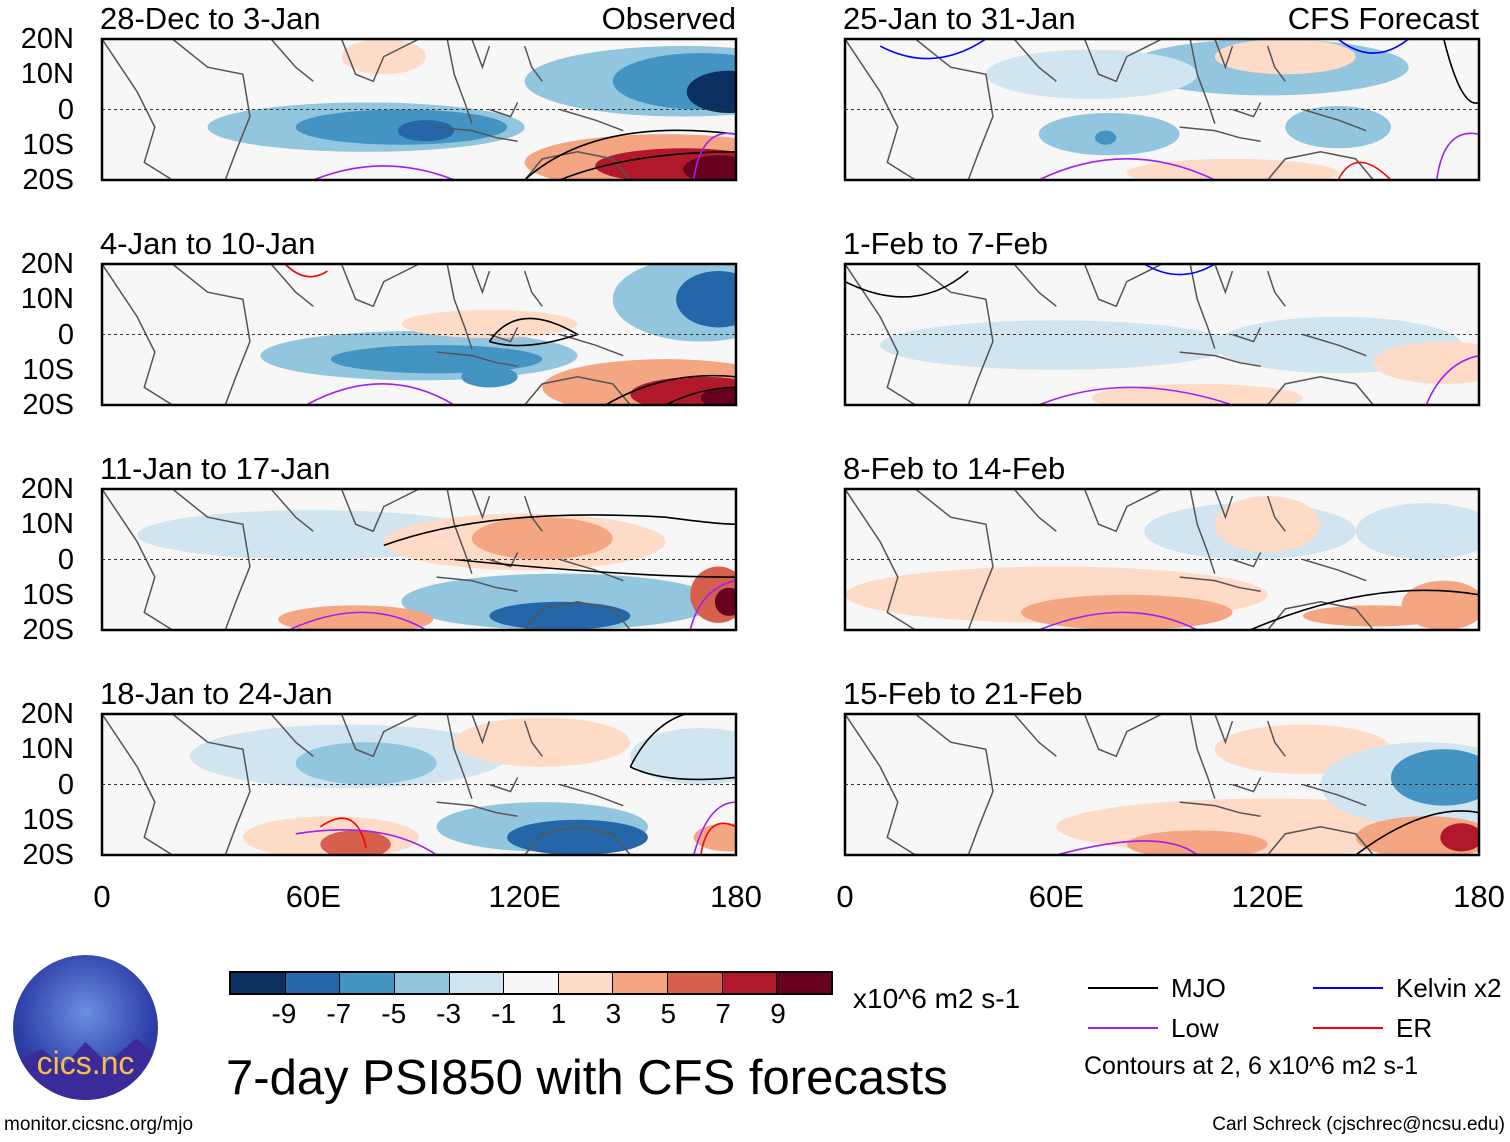  What do you see at coordinates (102, 896) in the screenshot?
I see `lon-label: 0` at bounding box center [102, 896].